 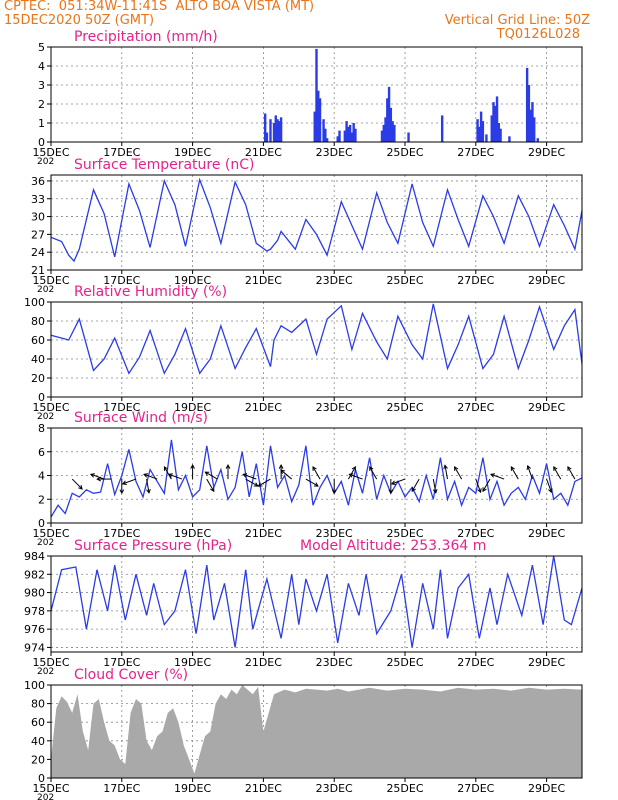 What do you see at coordinates (393, 546) in the screenshot?
I see `panel-annotation: Model Altitude: 253.364 m` at bounding box center [393, 546].